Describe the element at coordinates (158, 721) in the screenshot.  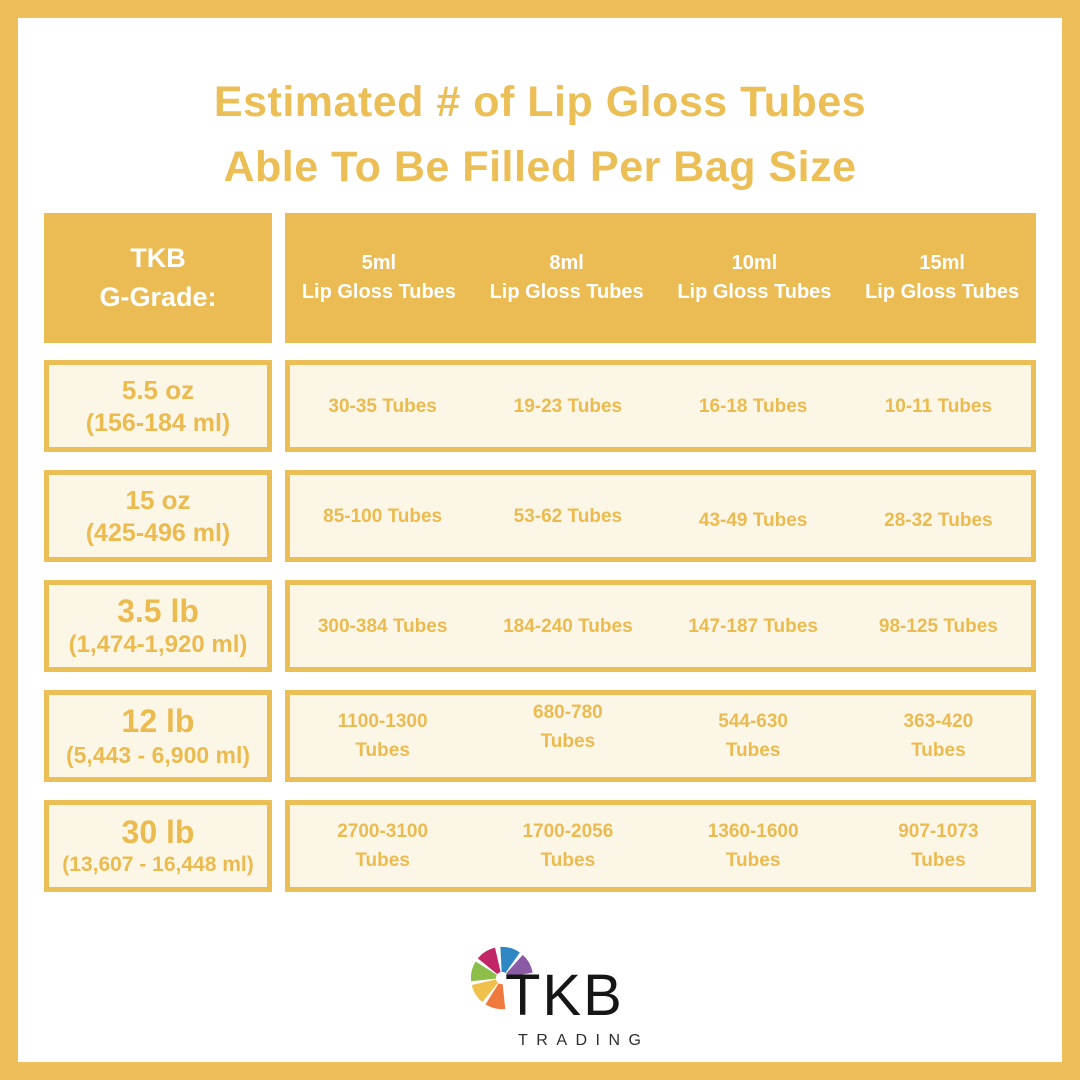
I see `bag-size: 12 lb` at that location.